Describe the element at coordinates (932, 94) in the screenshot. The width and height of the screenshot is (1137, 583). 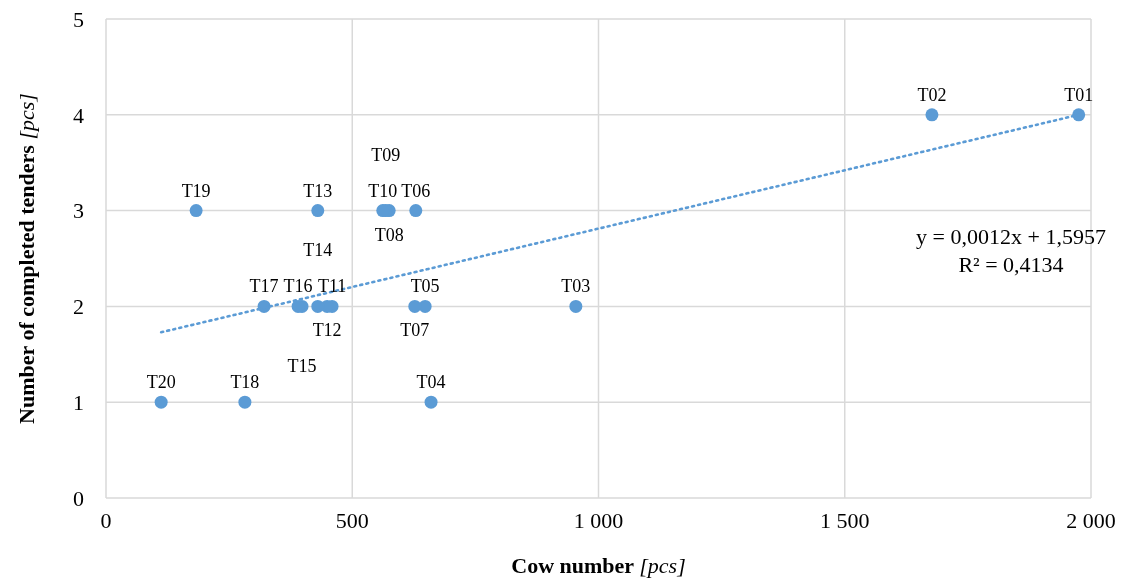
I see `data-label: T02` at that location.